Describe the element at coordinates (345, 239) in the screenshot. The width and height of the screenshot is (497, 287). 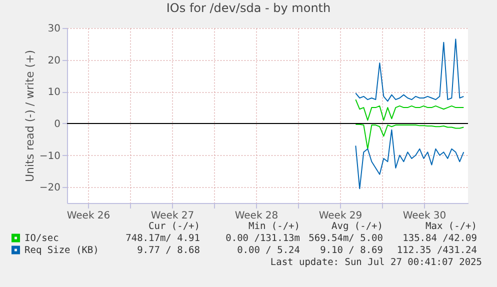
I see `text: 569.54m/ 5.00` at that location.